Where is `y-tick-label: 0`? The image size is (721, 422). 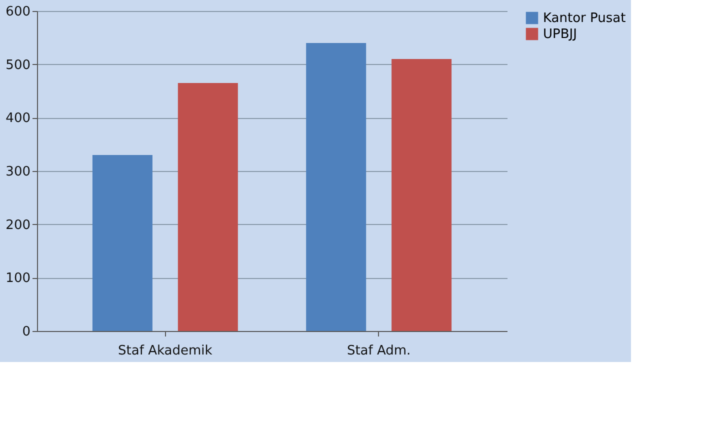 y-tick-label: 0 is located at coordinates (26, 332).